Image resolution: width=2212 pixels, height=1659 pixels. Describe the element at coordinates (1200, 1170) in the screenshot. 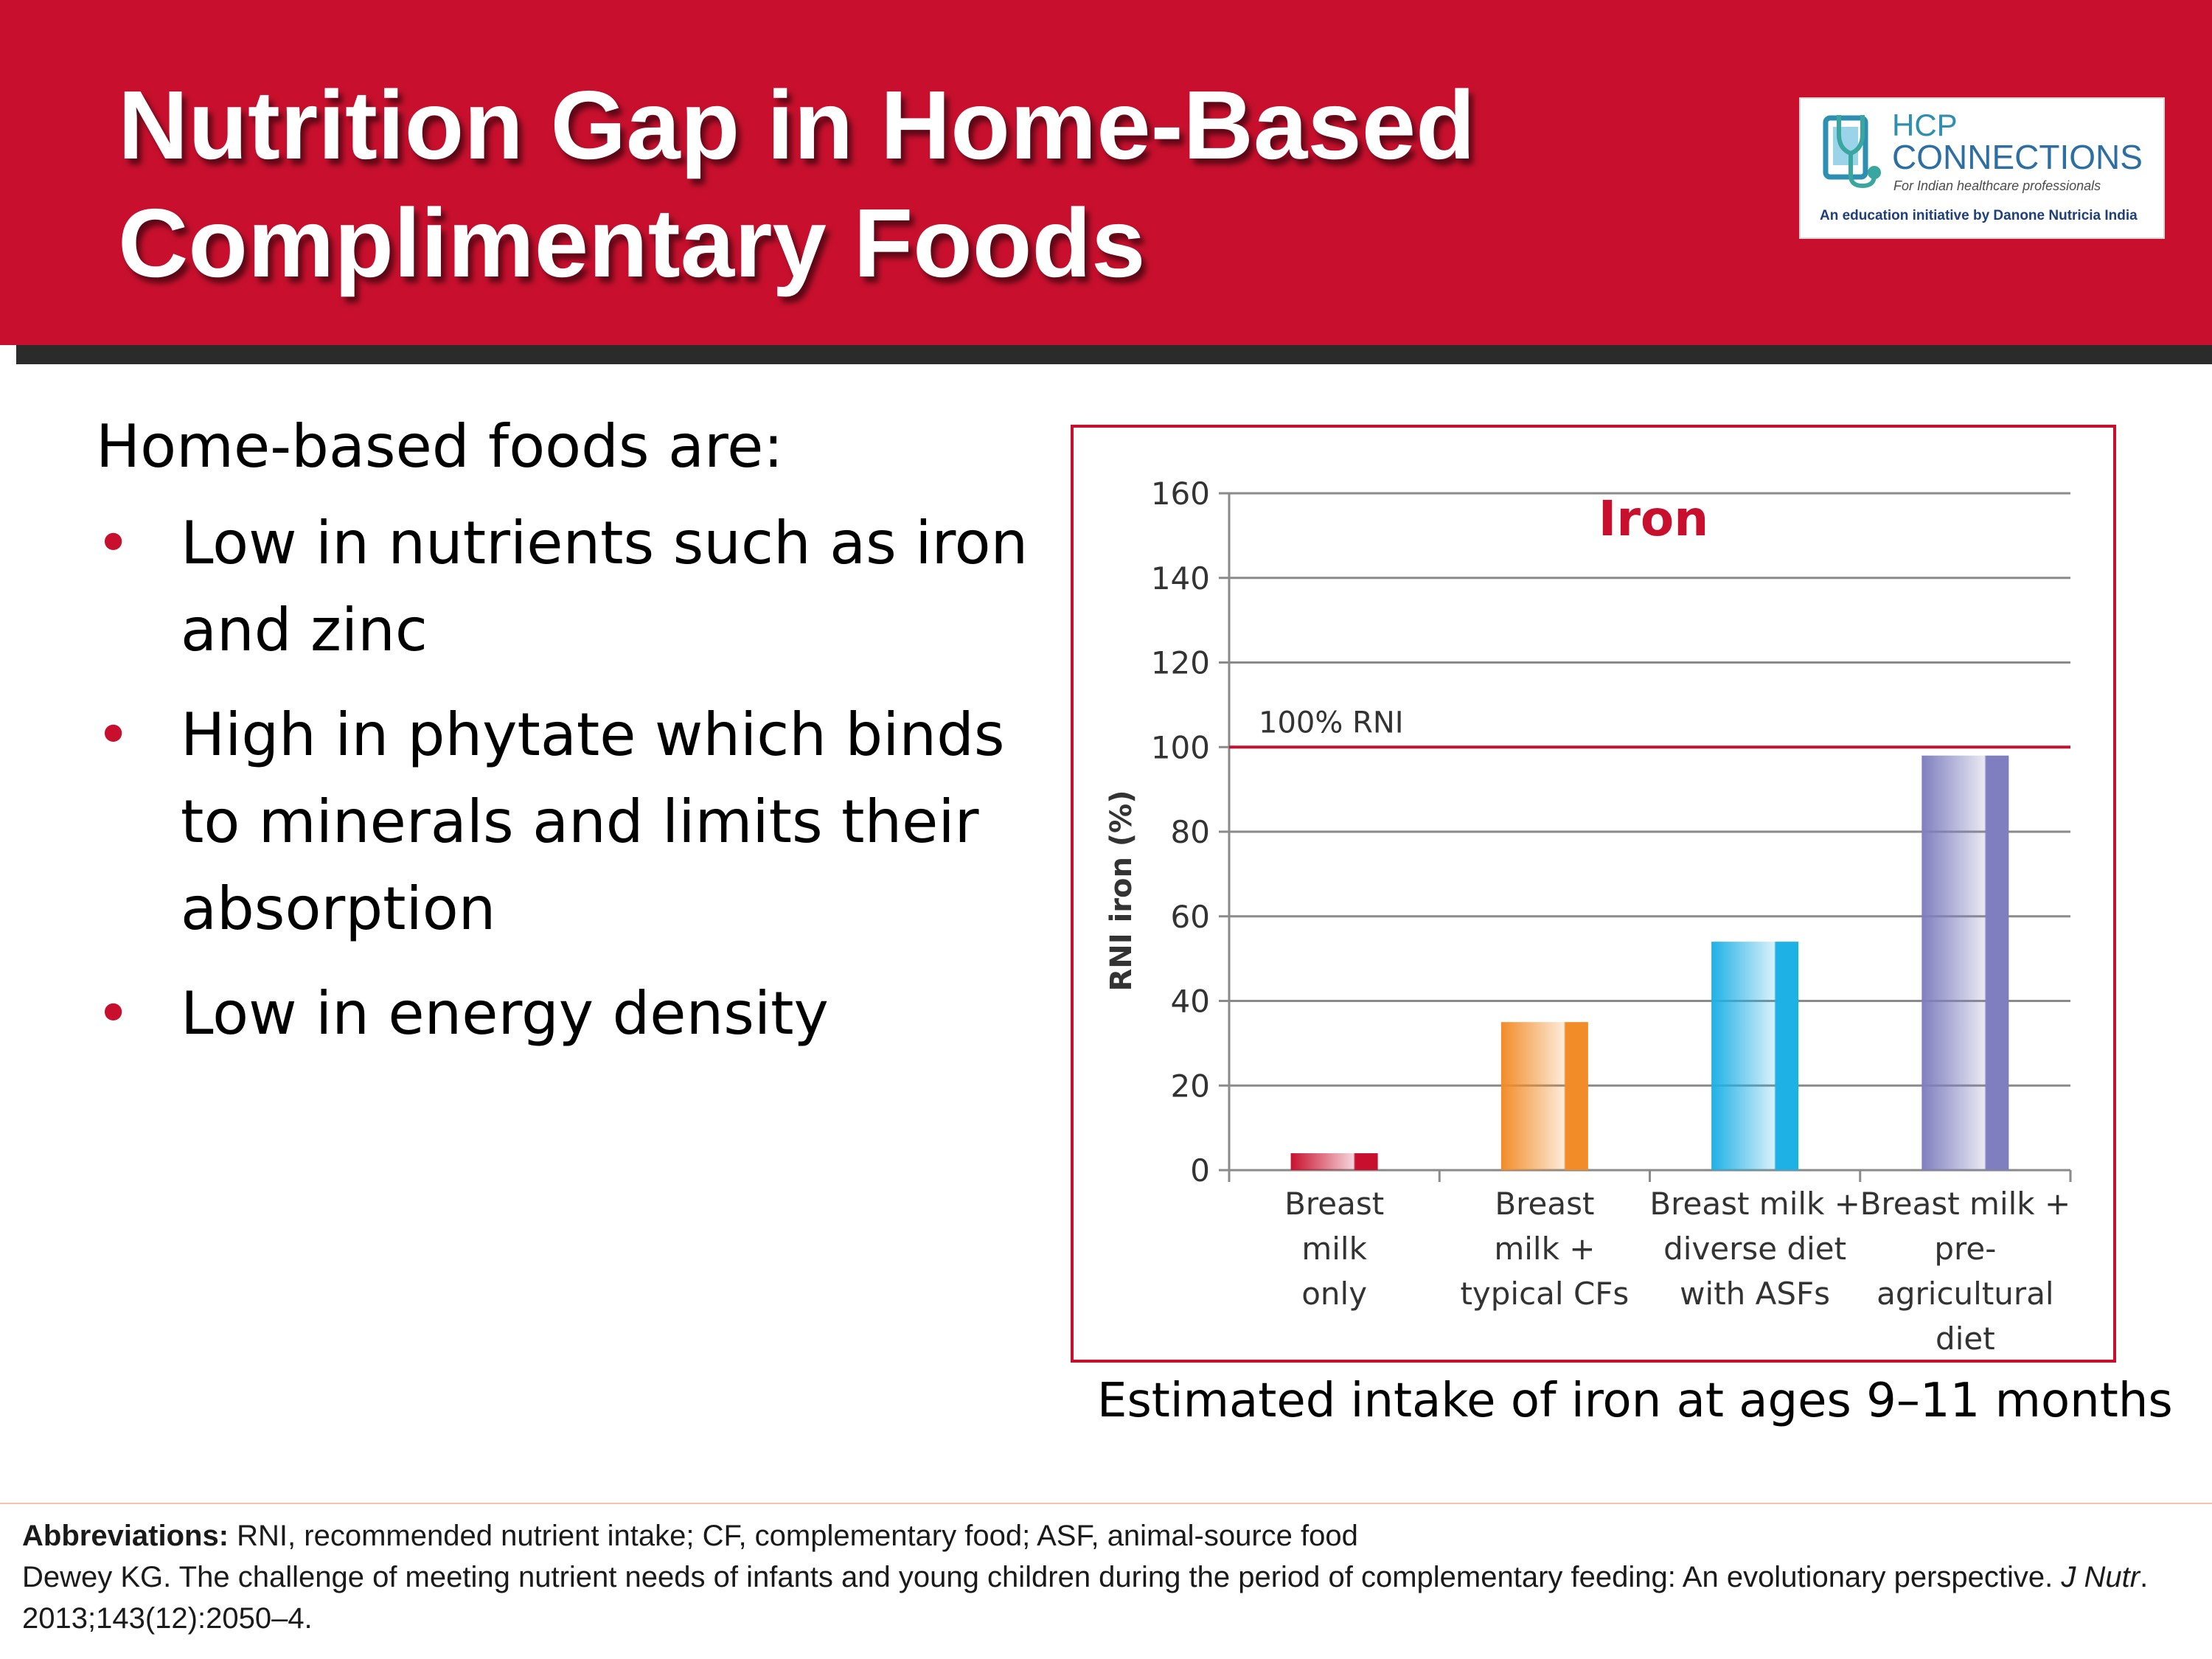

I see `y-tick-label: 0` at that location.